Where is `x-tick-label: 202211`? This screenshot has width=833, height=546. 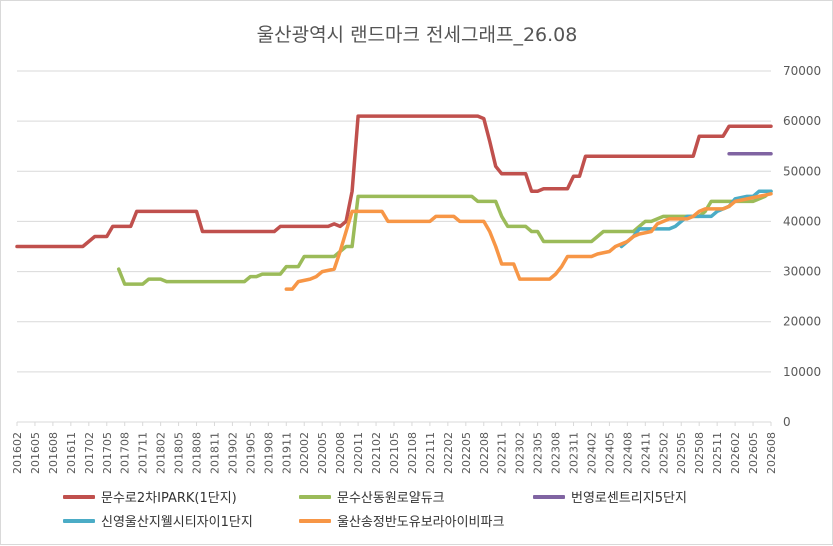 x-tick-label: 202211 is located at coordinates (502, 453).